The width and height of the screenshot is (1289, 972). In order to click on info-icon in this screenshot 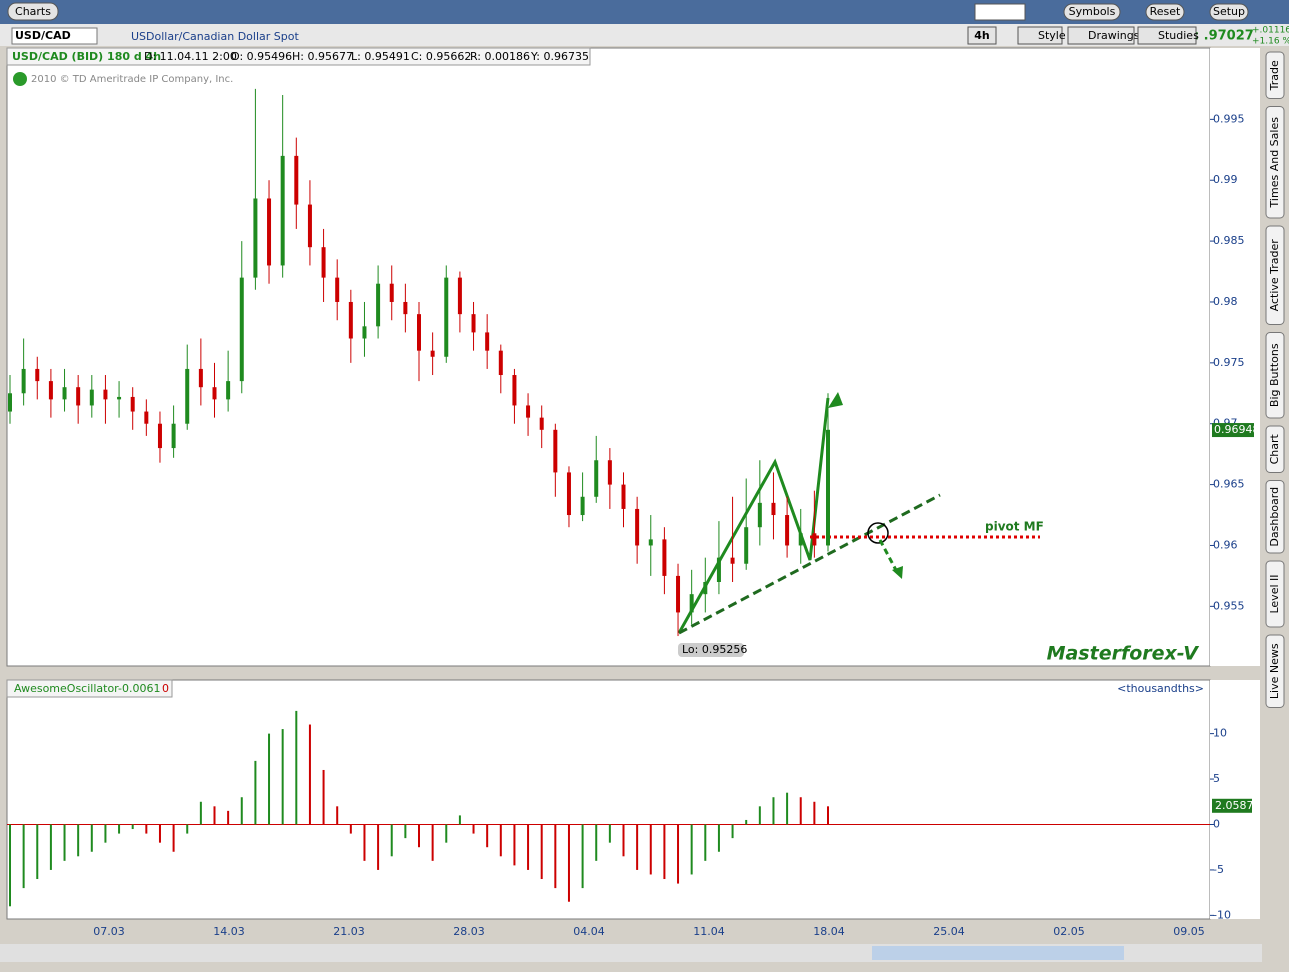, I will do `click(20, 79)`.